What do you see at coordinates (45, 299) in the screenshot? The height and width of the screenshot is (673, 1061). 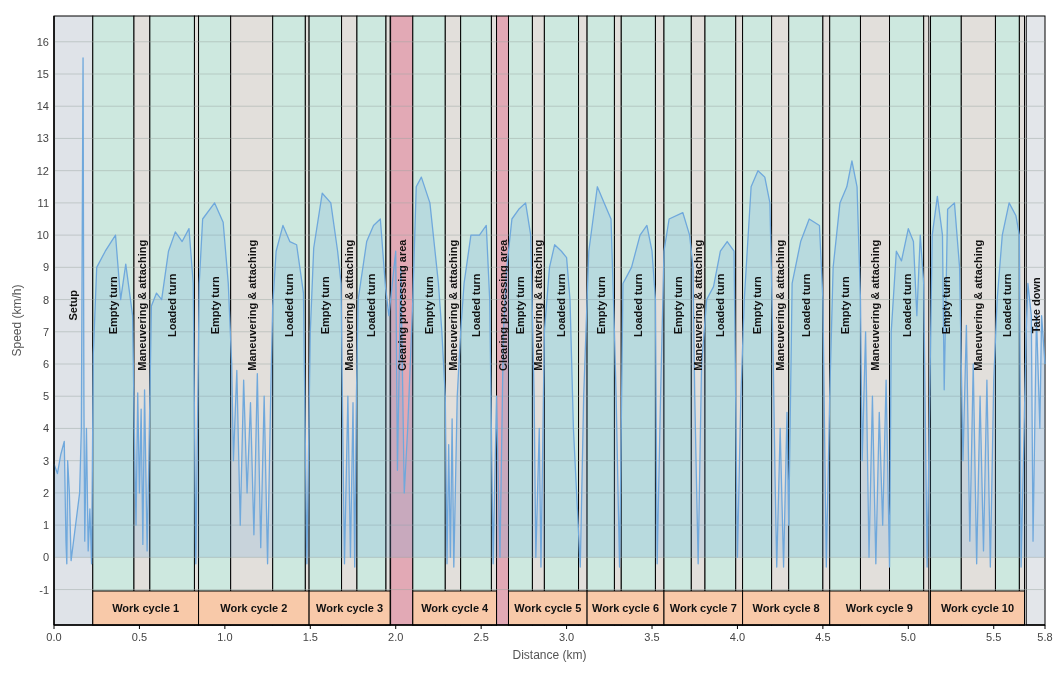 I see `y-tick-label: 8` at bounding box center [45, 299].